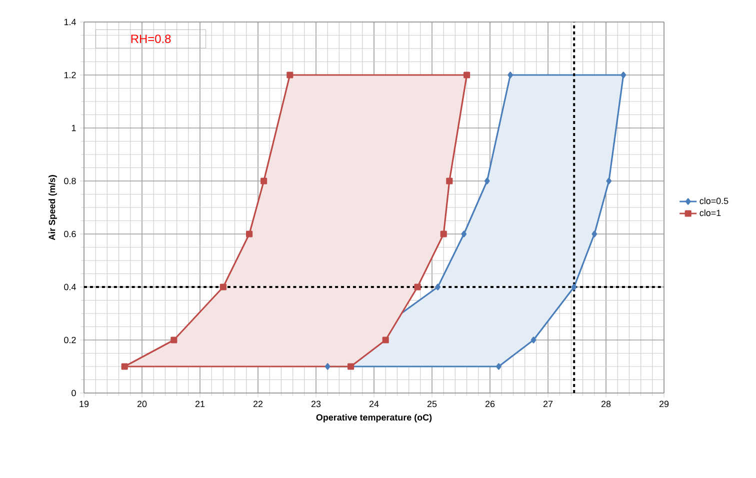  Describe the element at coordinates (664, 404) in the screenshot. I see `x-tick-label: 29` at that location.